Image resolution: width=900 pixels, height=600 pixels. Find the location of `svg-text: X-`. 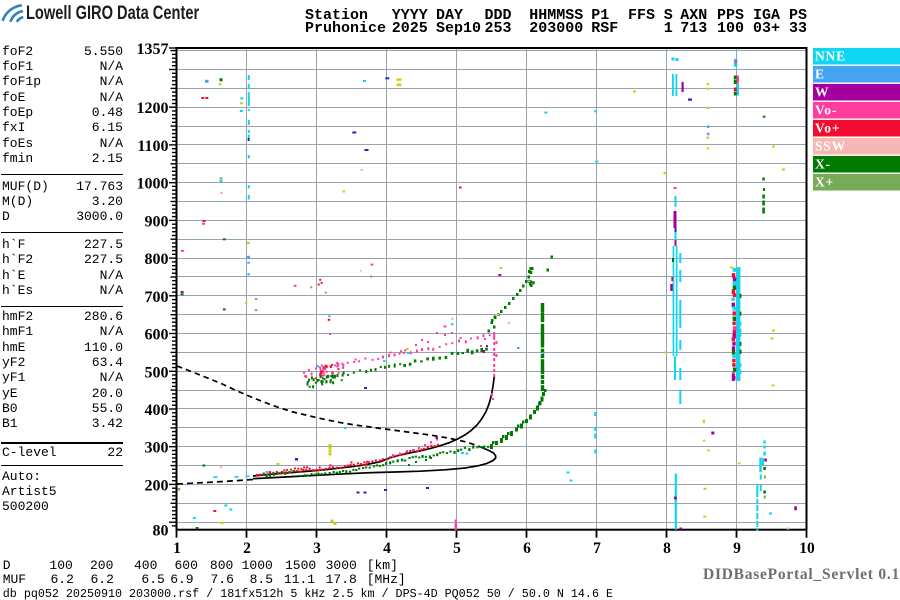

svg-text: X- is located at coordinates (823, 164).